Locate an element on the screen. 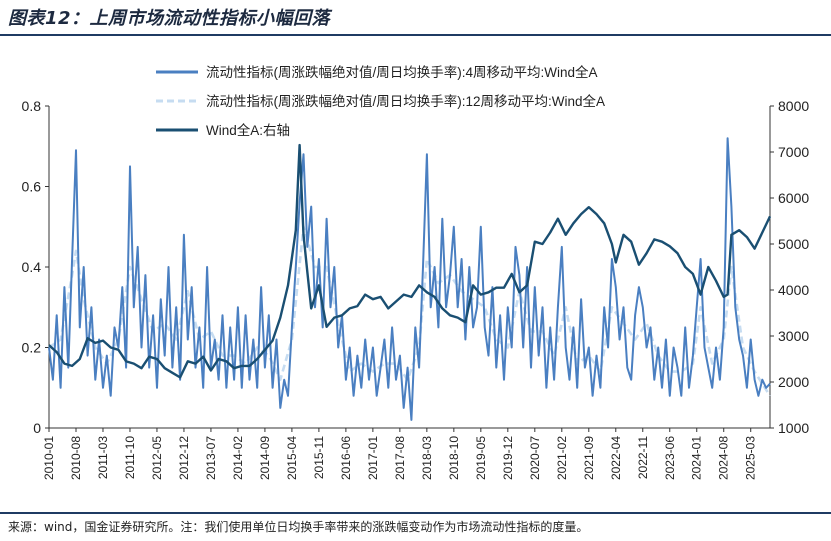 This screenshot has height=541, width=831. x-tick-label: 2018-03 is located at coordinates (427, 458).